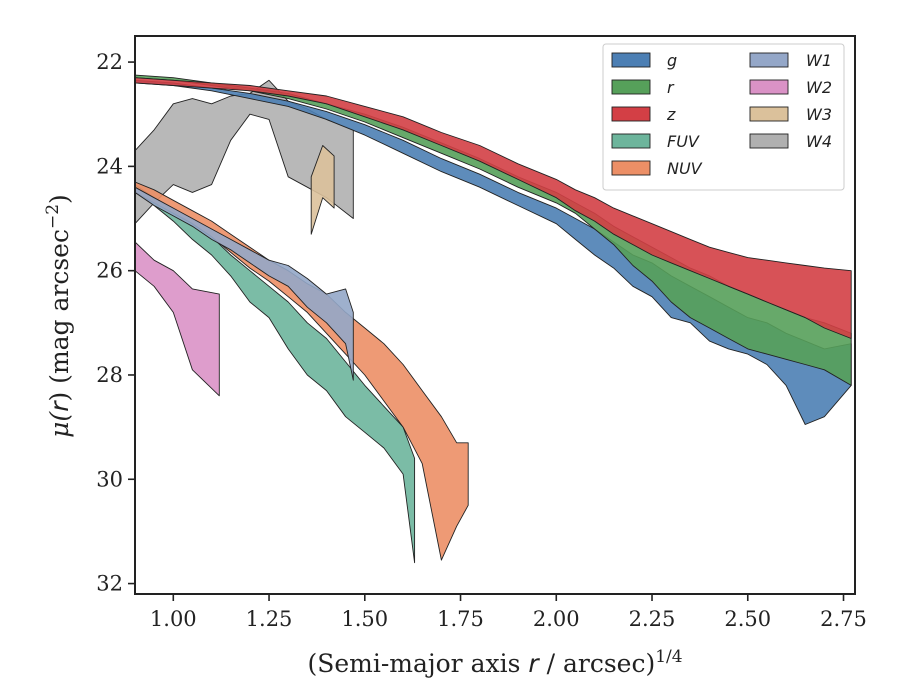 This screenshot has height=700, width=900. I want to click on x-tick-label: 1.25, so click(269, 619).